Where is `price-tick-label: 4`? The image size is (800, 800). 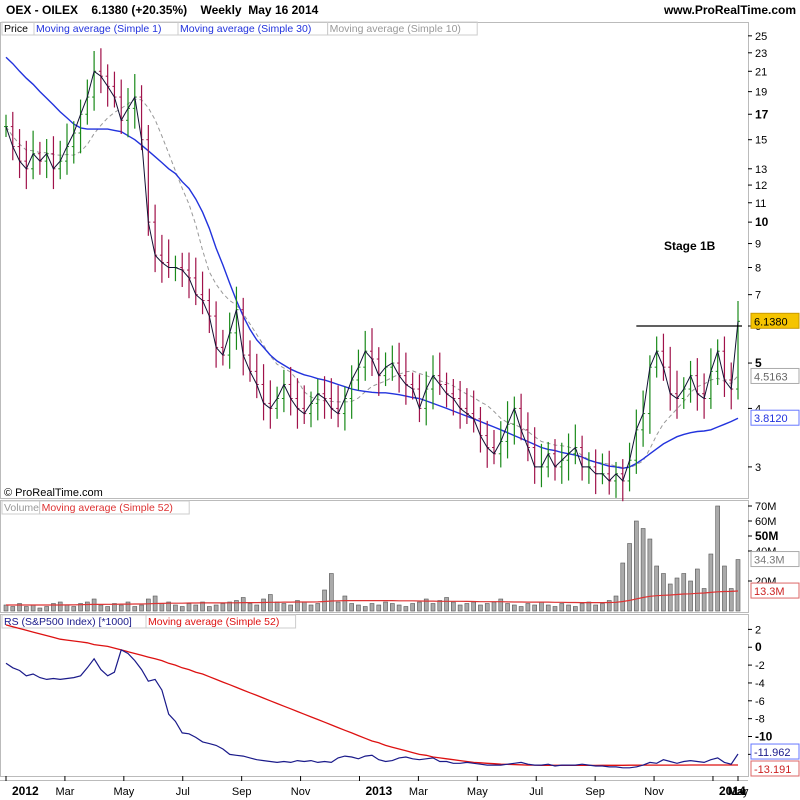 price-tick-label: 4 is located at coordinates (758, 409).